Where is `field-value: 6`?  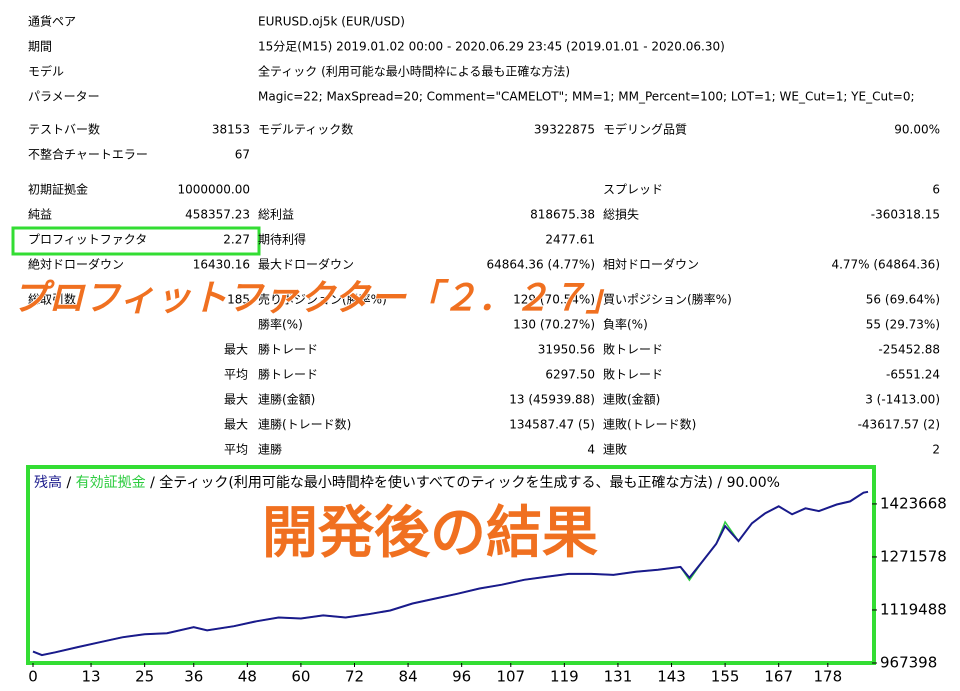 field-value: 6 is located at coordinates (936, 190).